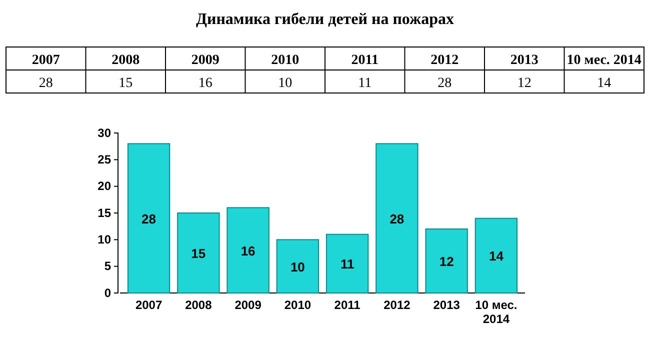 Image resolution: width=650 pixels, height=342 pixels. Describe the element at coordinates (444, 60) in the screenshot. I see `category-label: 2012` at that location.